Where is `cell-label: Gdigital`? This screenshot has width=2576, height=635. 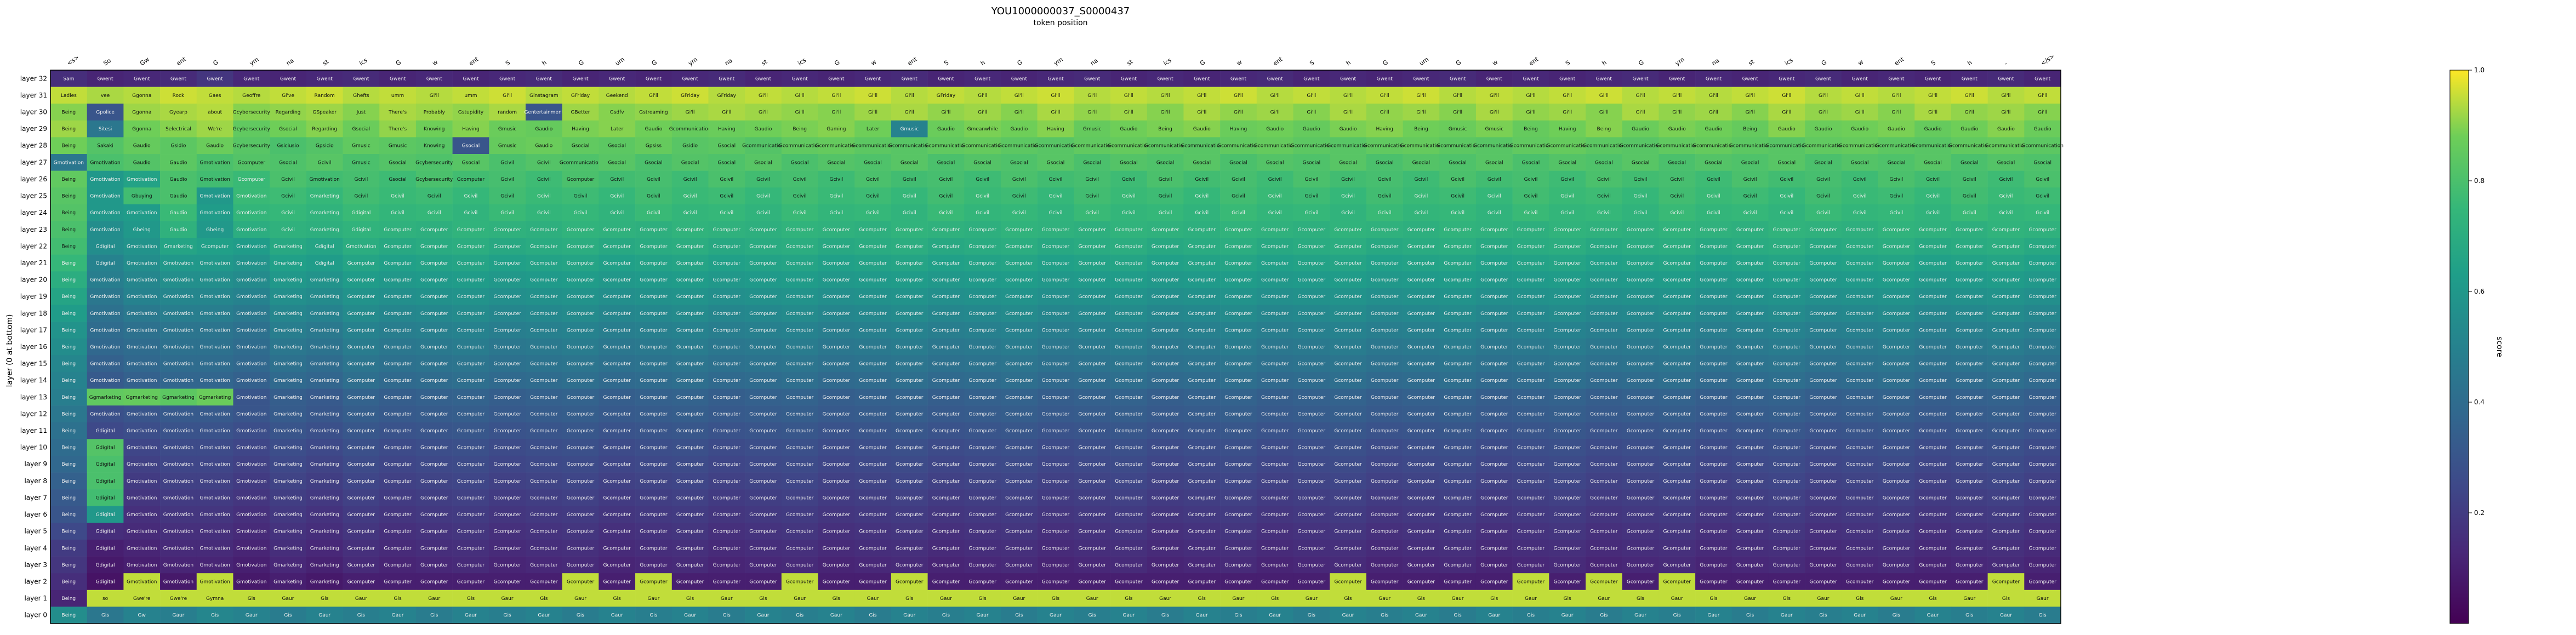 cell-label: Gdigital is located at coordinates (105, 465).